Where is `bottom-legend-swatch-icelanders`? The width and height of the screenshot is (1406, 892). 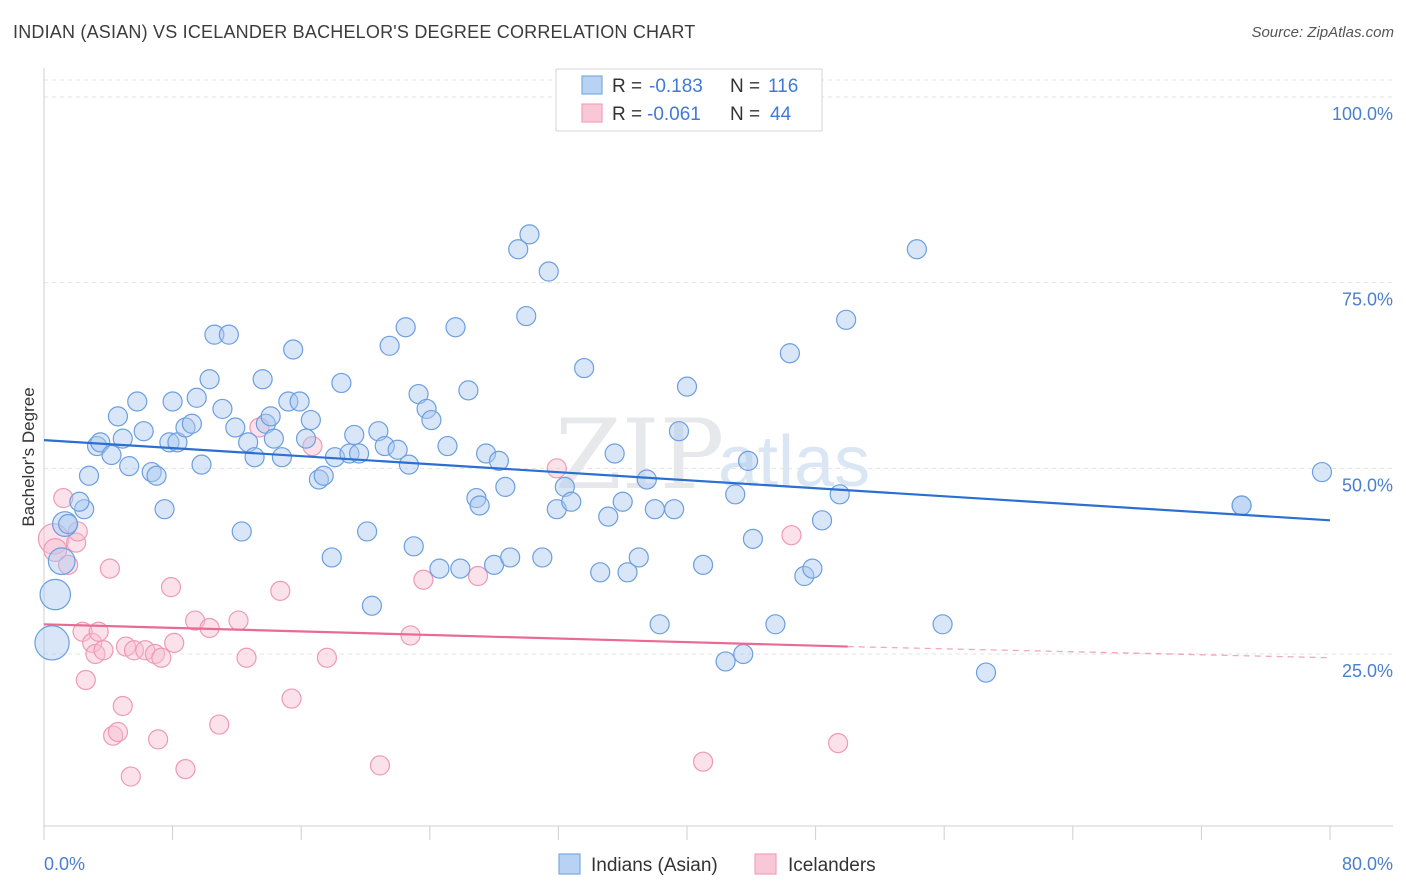 bottom-legend-swatch-icelanders is located at coordinates (765, 864).